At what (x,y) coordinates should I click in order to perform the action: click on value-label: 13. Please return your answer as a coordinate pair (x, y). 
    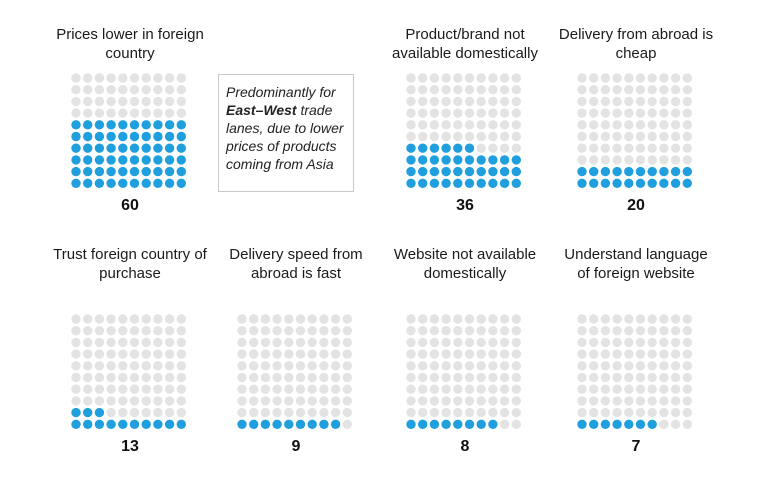
    Looking at the image, I should click on (130, 446).